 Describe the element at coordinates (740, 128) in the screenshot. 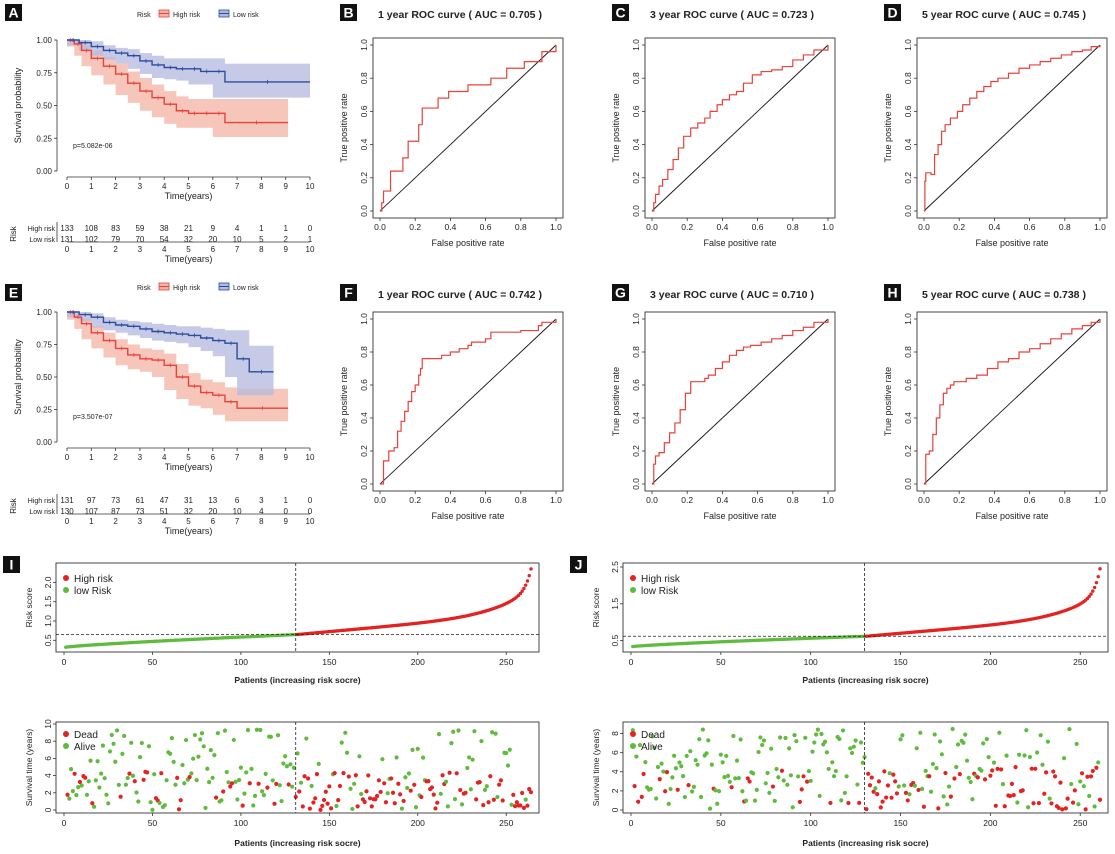

I see `roc-curve` at that location.